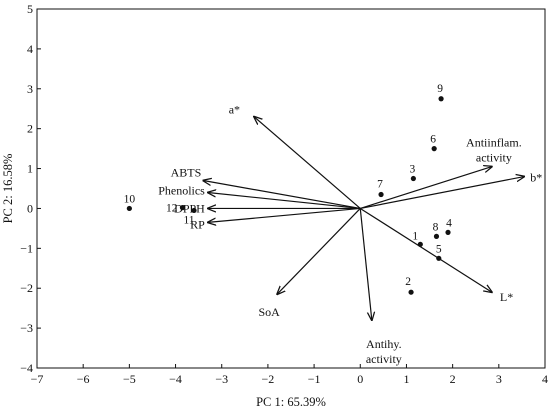  I want to click on point-label: 9, so click(440, 89).